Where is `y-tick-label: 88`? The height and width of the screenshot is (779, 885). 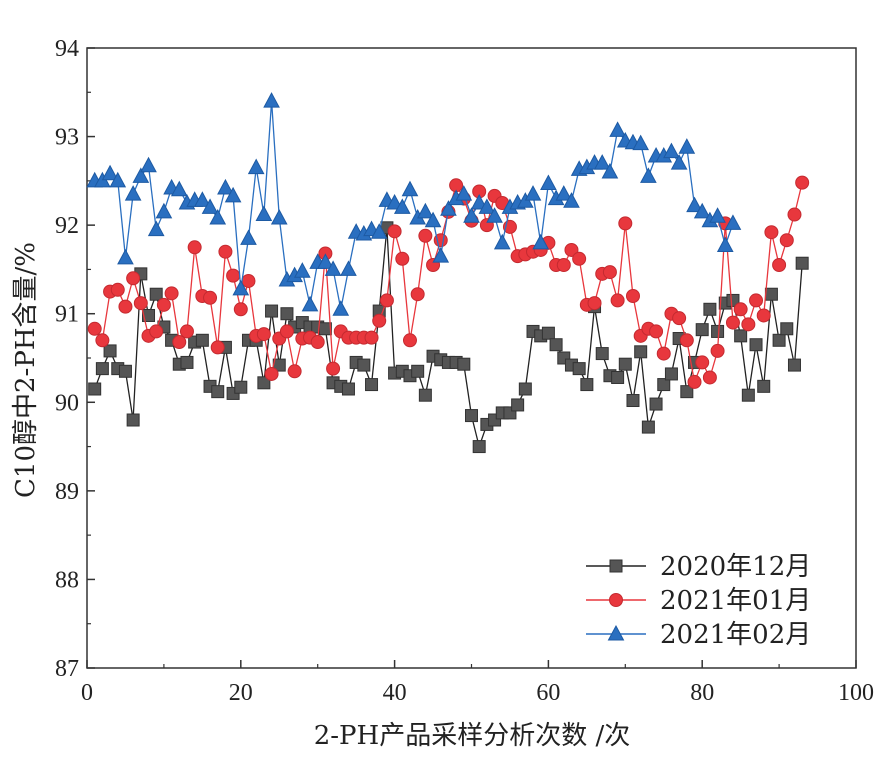
y-tick-label: 88 is located at coordinates (67, 580).